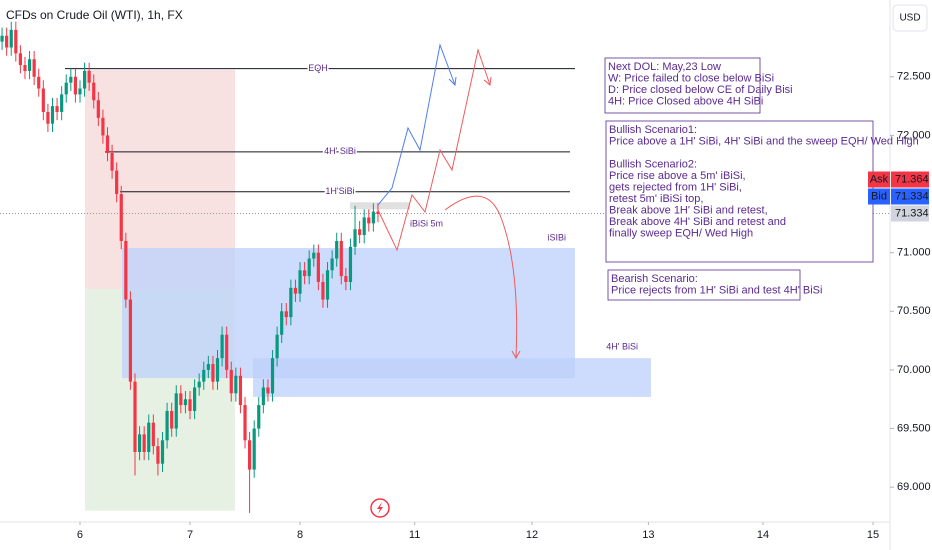 This screenshot has width=932, height=550. What do you see at coordinates (691, 78) in the screenshot?
I see `note-line: W: Price failed to close below BiSi` at bounding box center [691, 78].